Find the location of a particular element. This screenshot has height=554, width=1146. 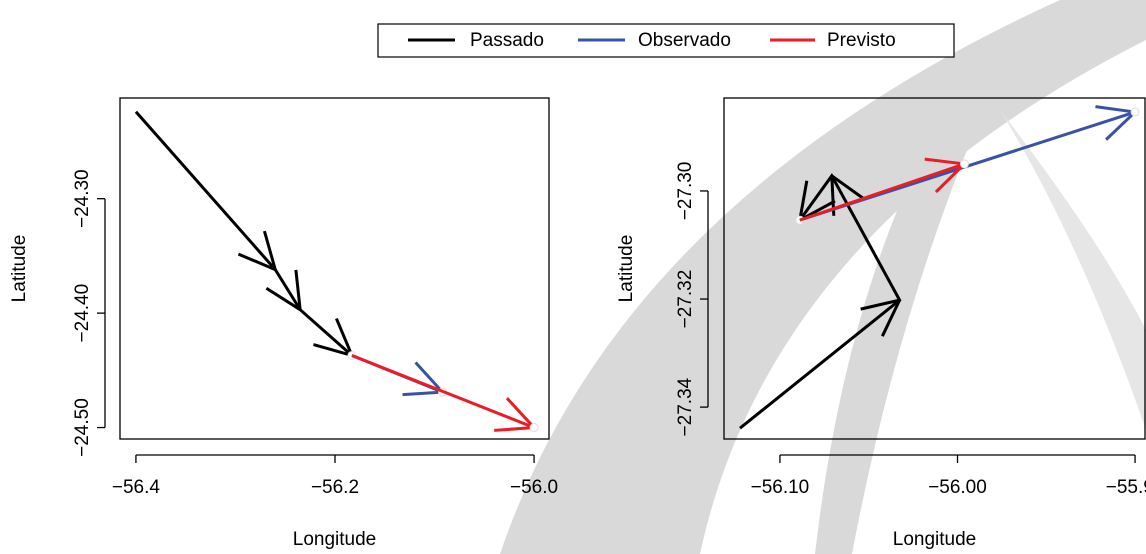

x-tick-label: −56.00 is located at coordinates (957, 487).